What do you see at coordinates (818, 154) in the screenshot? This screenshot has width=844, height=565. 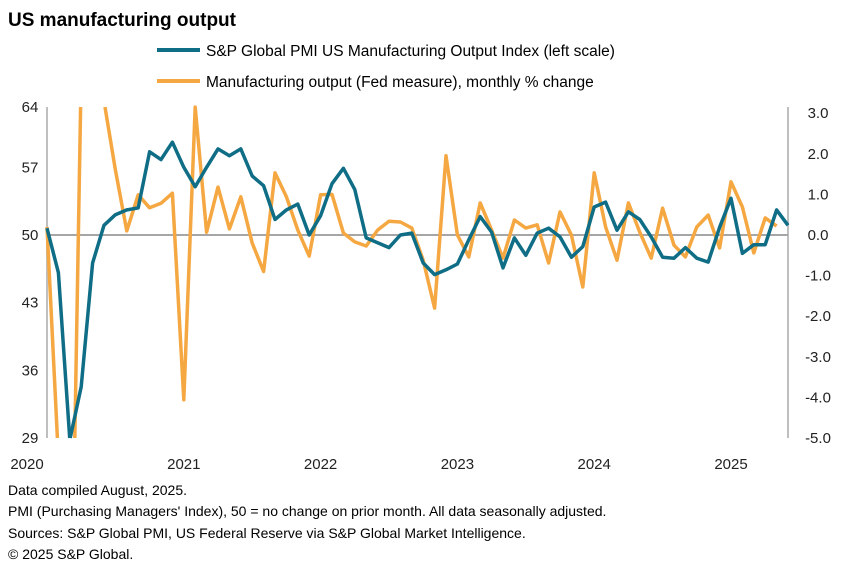 I see `right-tick-label: 2.0` at bounding box center [818, 154].